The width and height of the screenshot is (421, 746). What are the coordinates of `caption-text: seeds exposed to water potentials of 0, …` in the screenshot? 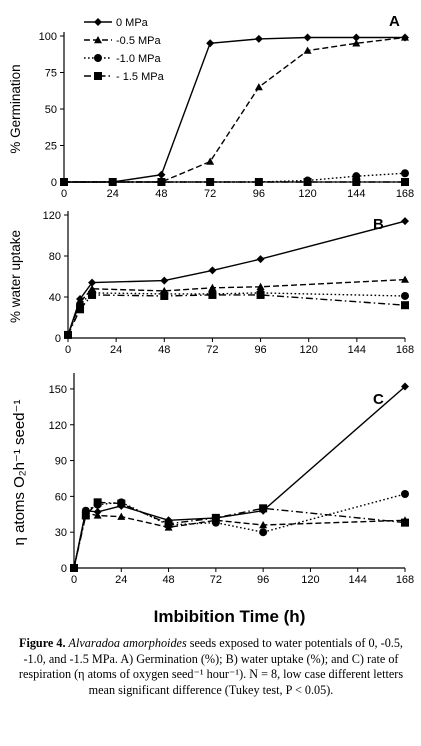 It's located at (211, 666).